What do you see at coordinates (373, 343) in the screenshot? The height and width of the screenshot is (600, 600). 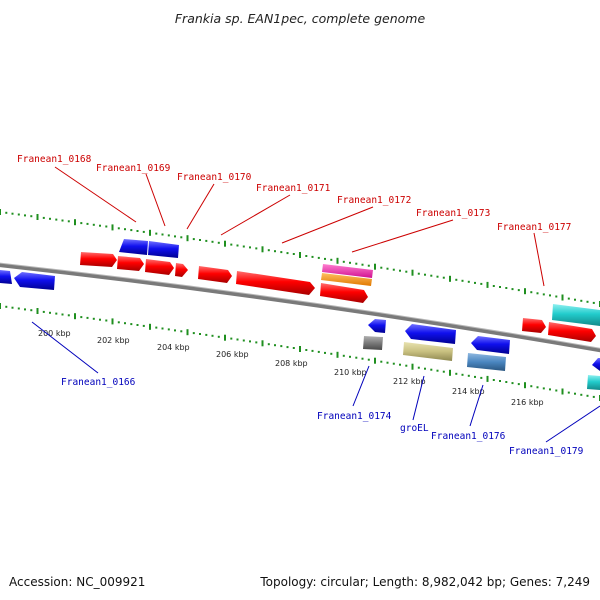 I see `gene-box-gray` at bounding box center [373, 343].